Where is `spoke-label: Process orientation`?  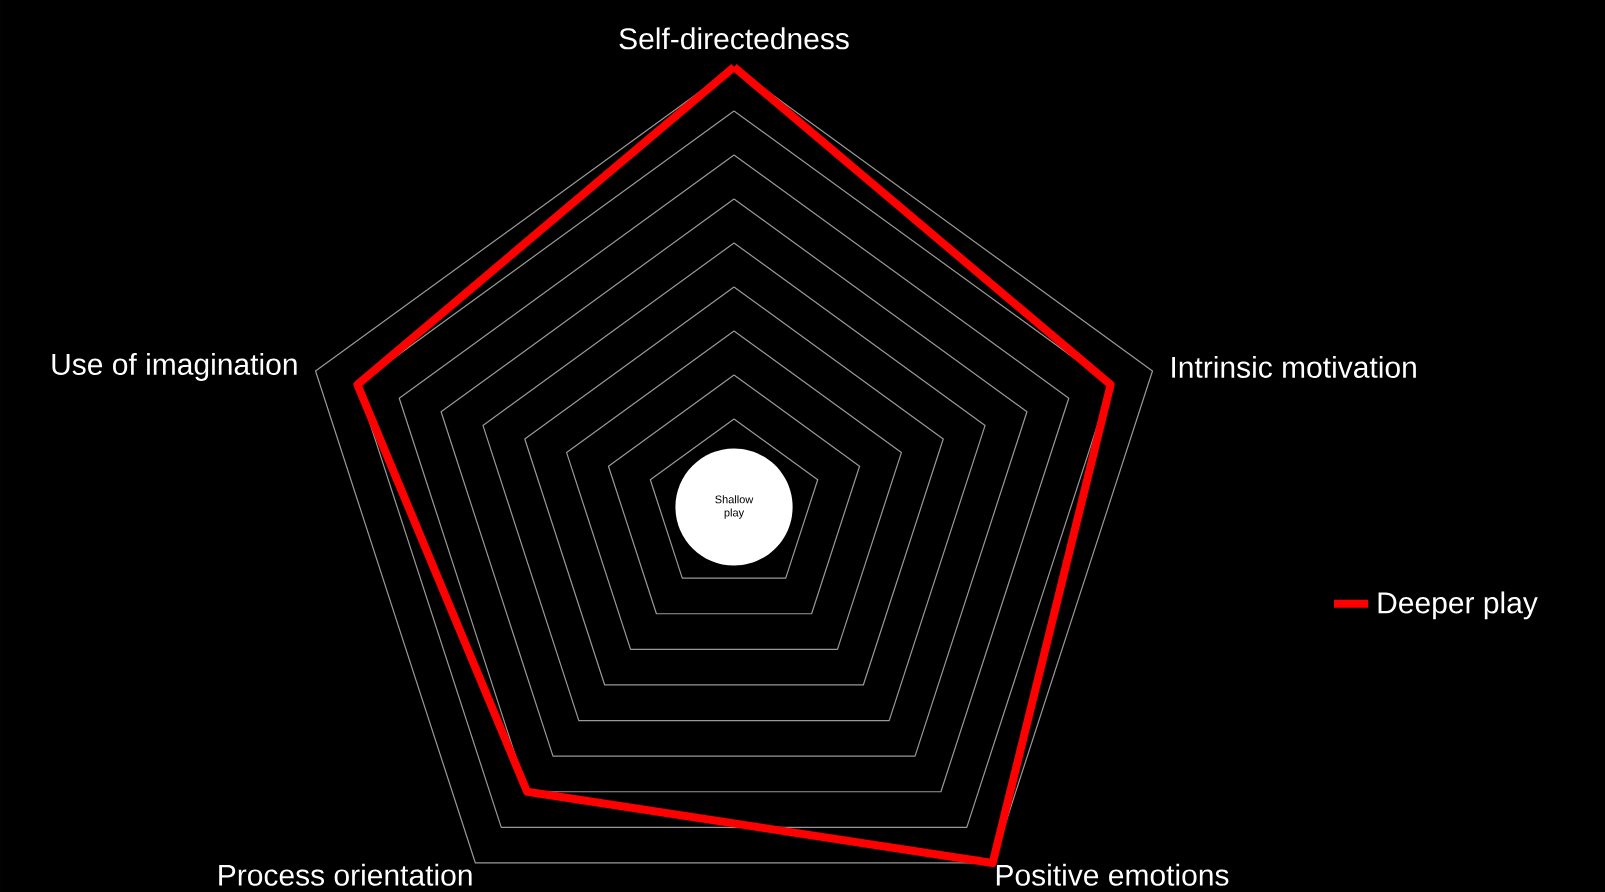
spoke-label: Process orientation is located at coordinates (345, 874).